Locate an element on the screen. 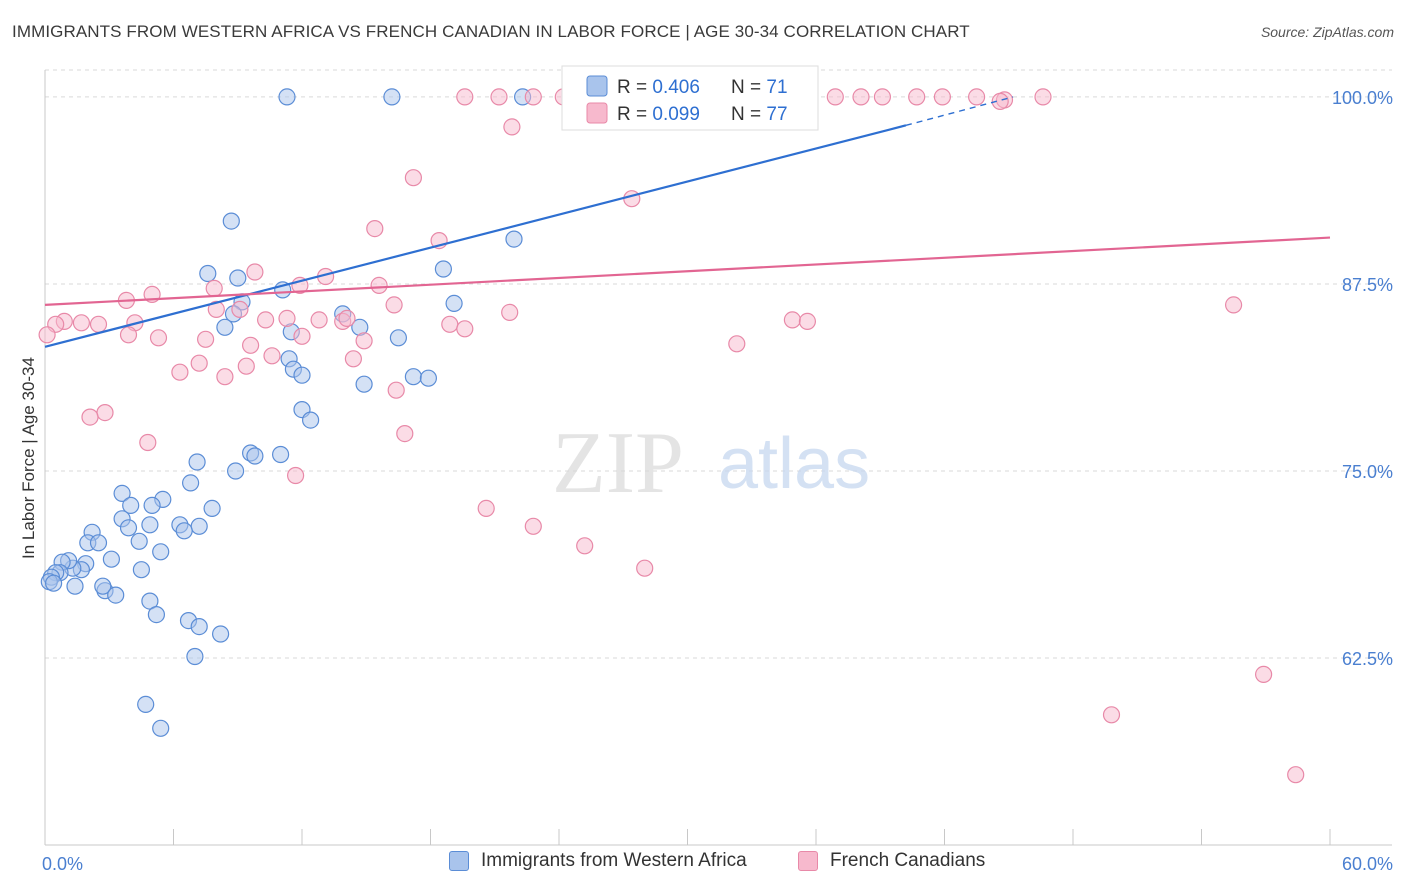 The width and height of the screenshot is (1406, 892). y-tick-label: 87.5% is located at coordinates (1367, 285).